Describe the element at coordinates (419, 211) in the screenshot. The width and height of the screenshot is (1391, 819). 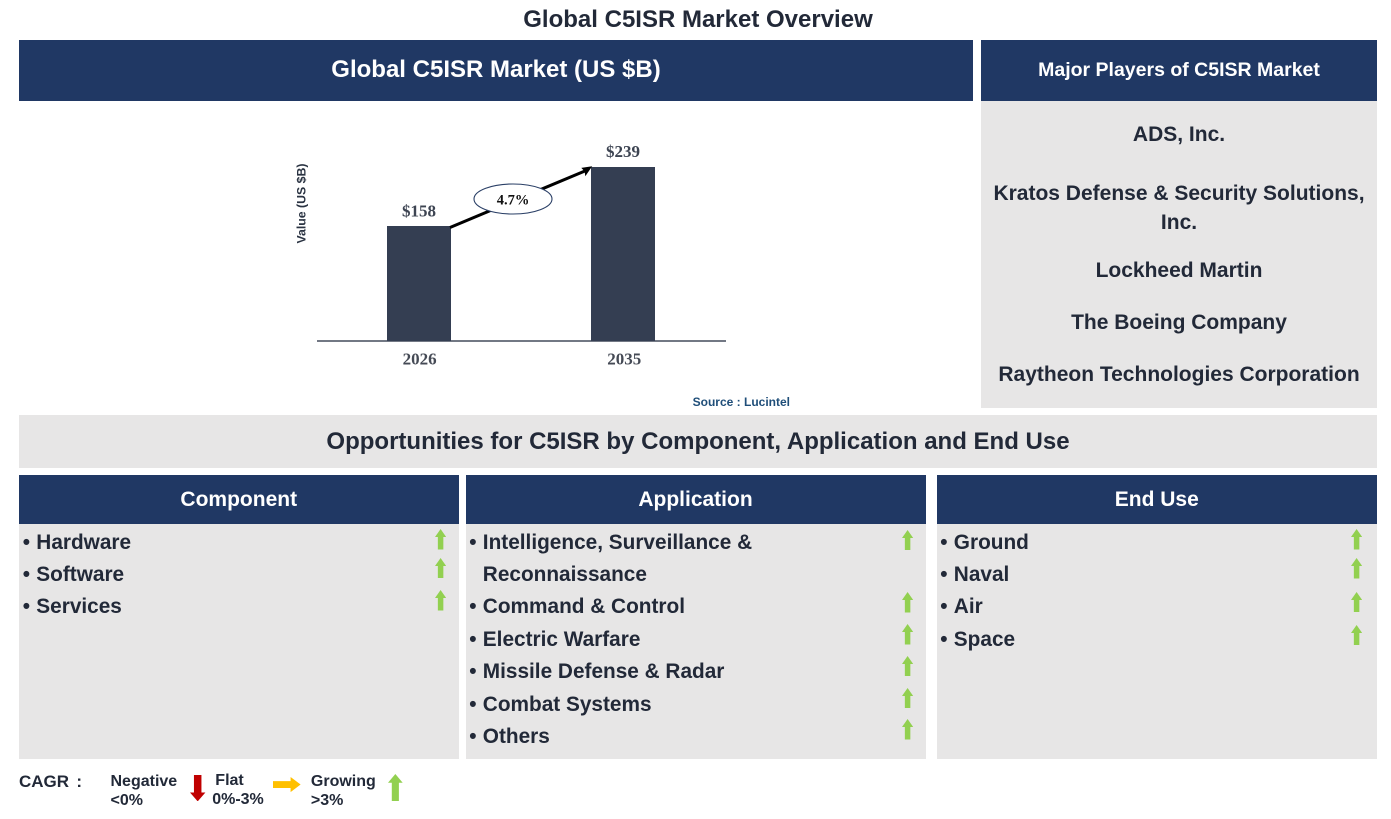
I see `svg-text: $158` at that location.